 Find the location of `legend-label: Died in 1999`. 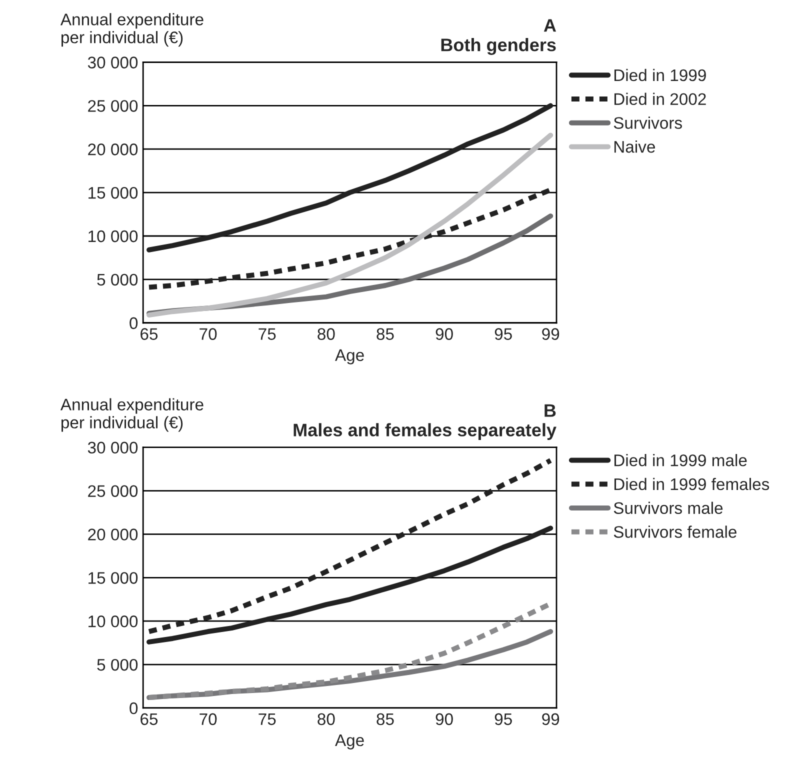

legend-label: Died in 1999 is located at coordinates (660, 75).